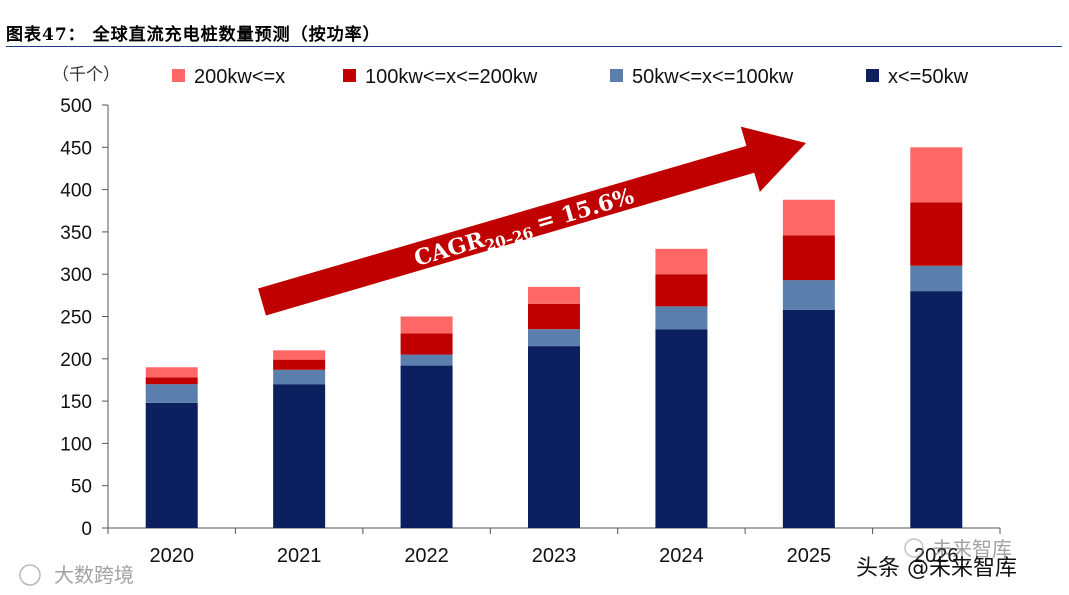 This screenshot has width=1069, height=595. Describe the element at coordinates (681, 556) in the screenshot. I see `x-tick-label-2024: 2024` at that location.